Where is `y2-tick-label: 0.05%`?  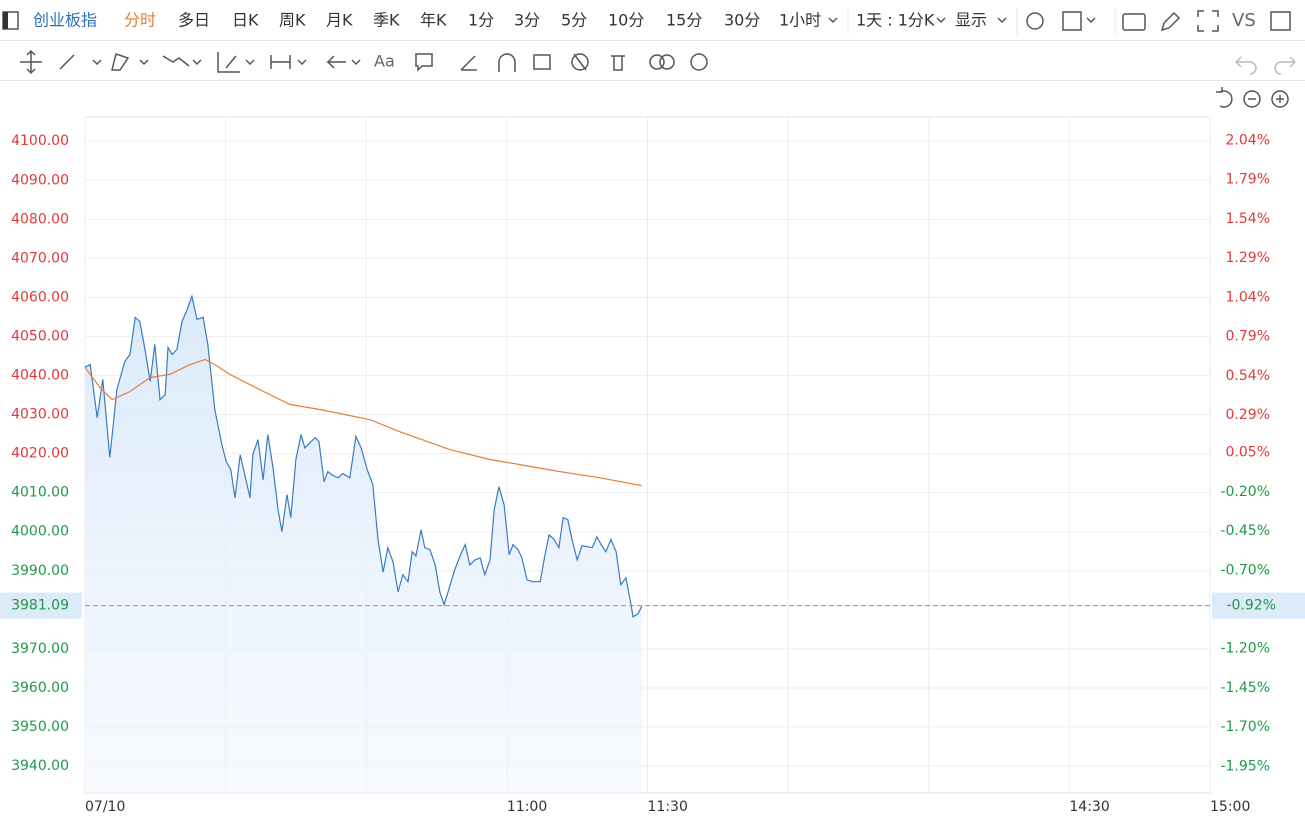
y2-tick-label: 0.05% is located at coordinates (1248, 453).